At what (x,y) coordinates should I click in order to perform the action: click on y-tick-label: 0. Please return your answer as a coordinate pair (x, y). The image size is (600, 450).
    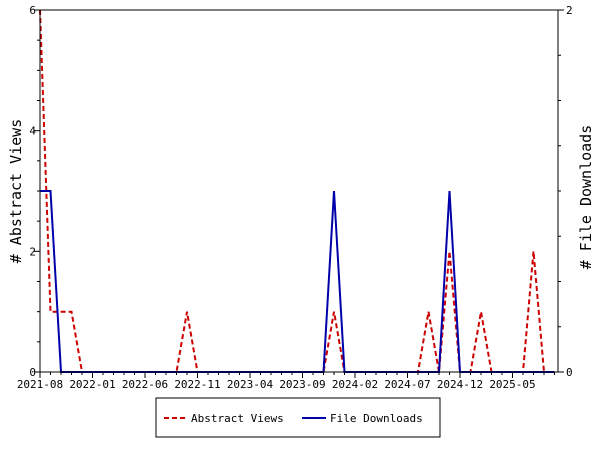
    Looking at the image, I should click on (32, 372).